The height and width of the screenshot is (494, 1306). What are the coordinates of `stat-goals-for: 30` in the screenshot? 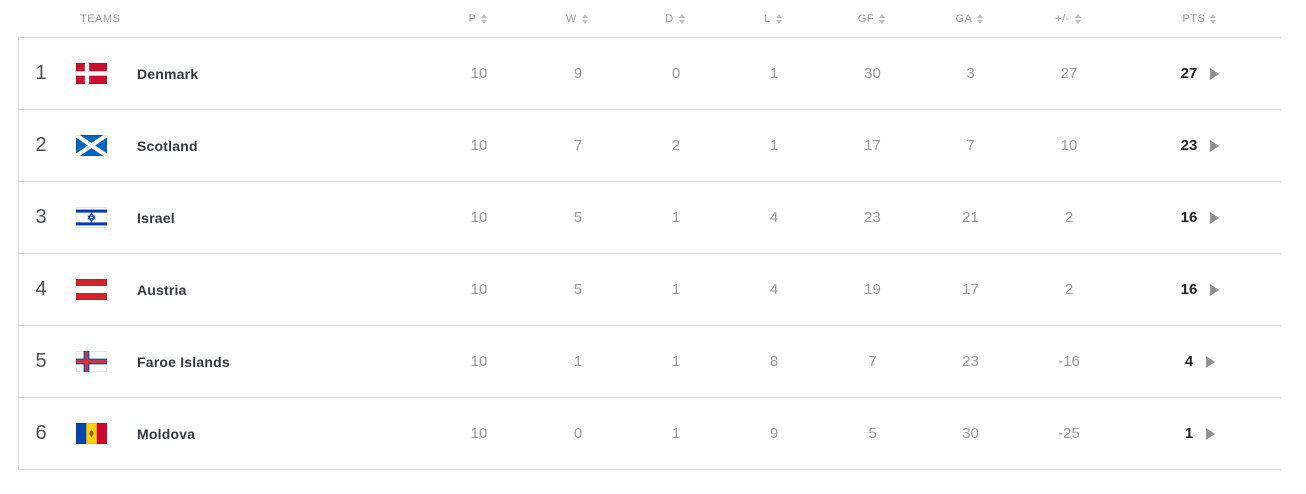 It's located at (872, 73).